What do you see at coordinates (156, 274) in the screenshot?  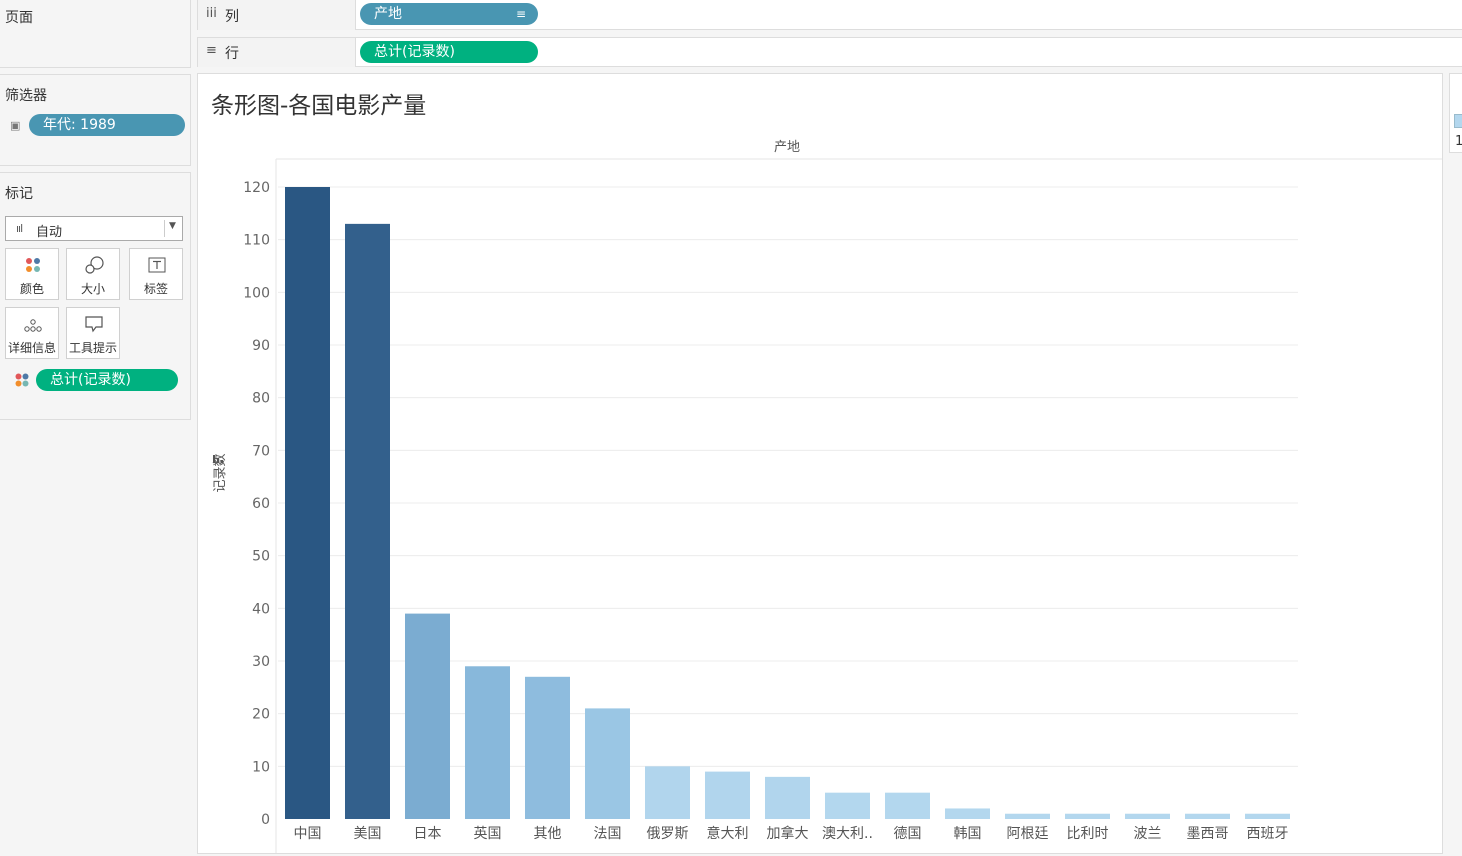 I see `label-button: 标签` at bounding box center [156, 274].